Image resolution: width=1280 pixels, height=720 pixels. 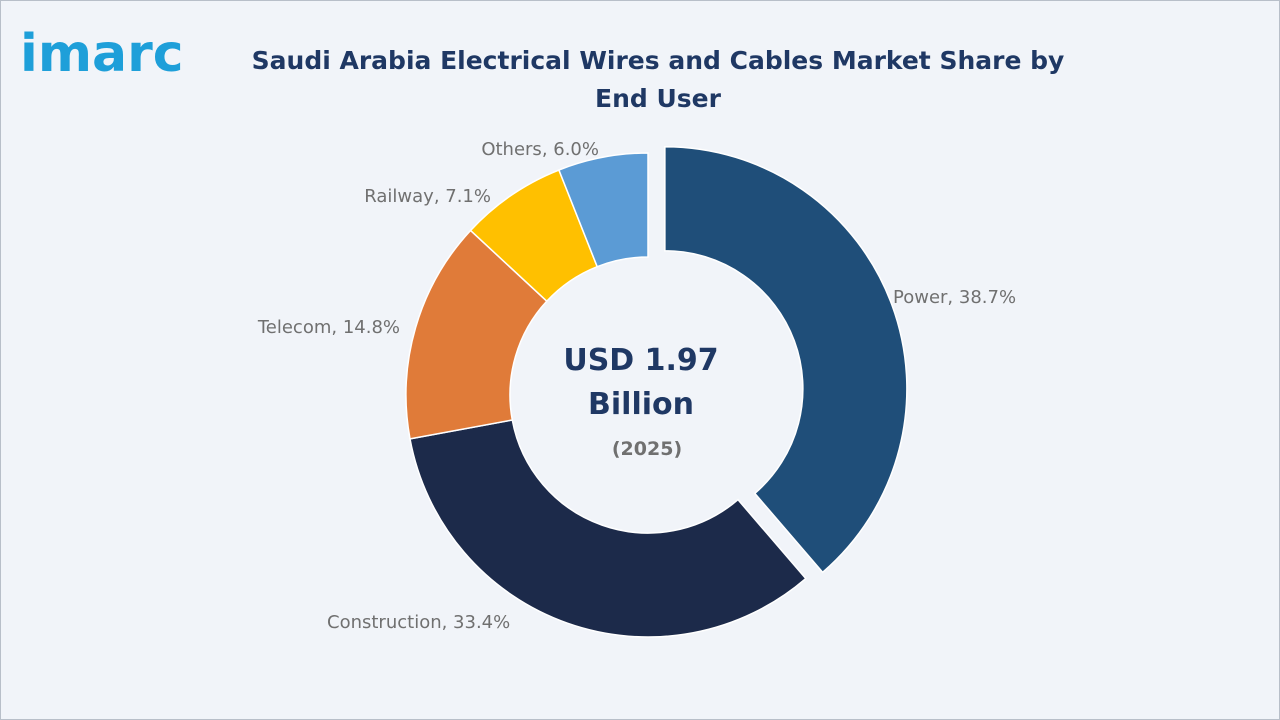 I want to click on slice-power, so click(x=786, y=359).